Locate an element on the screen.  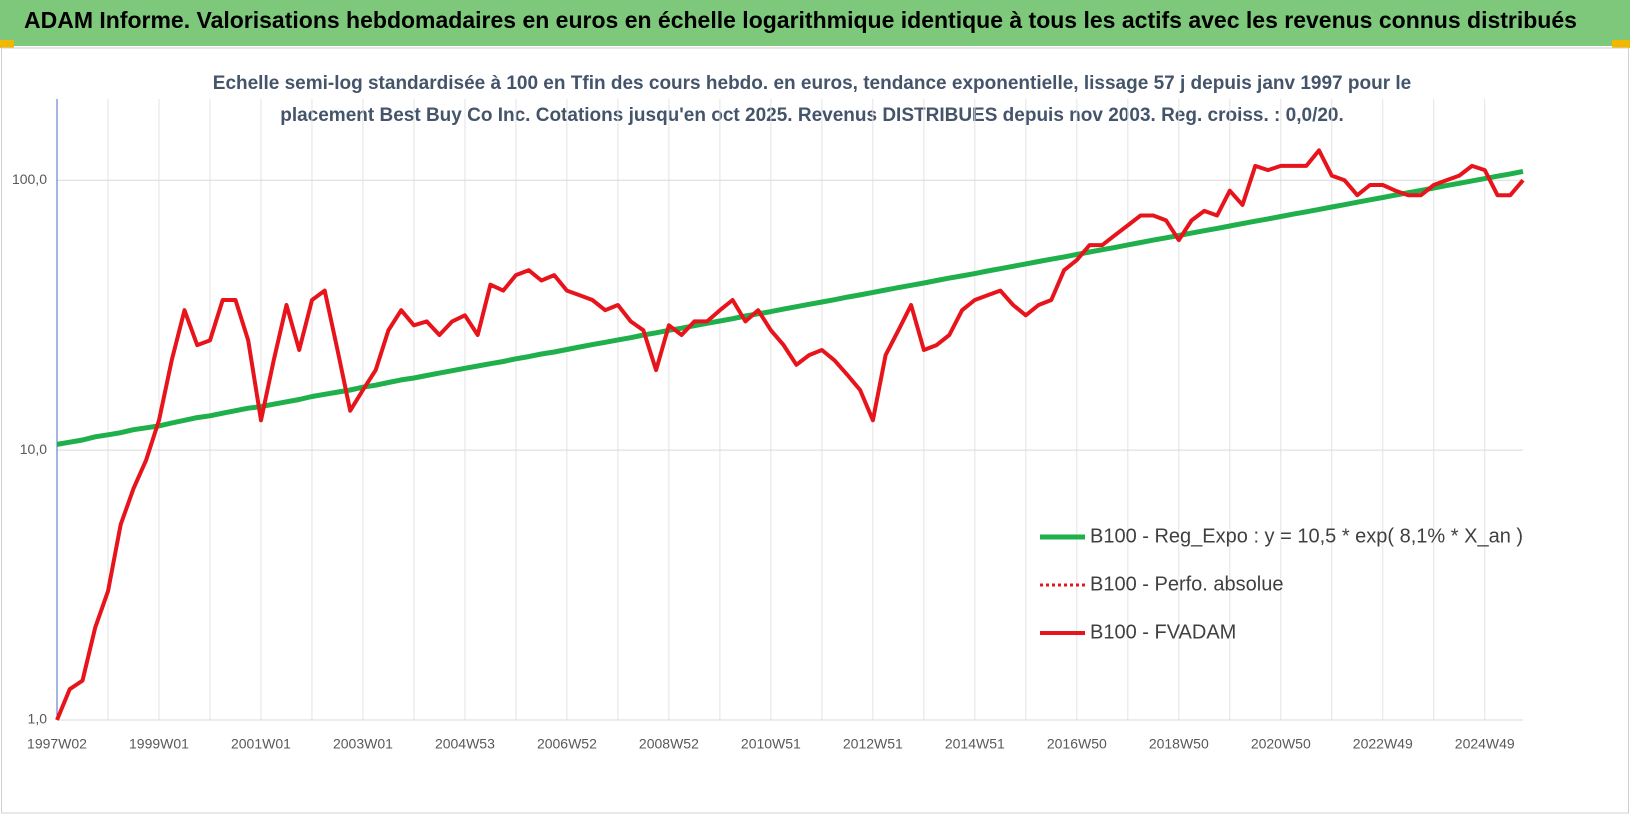
x-tick-label: 2020W50 is located at coordinates (1281, 744).